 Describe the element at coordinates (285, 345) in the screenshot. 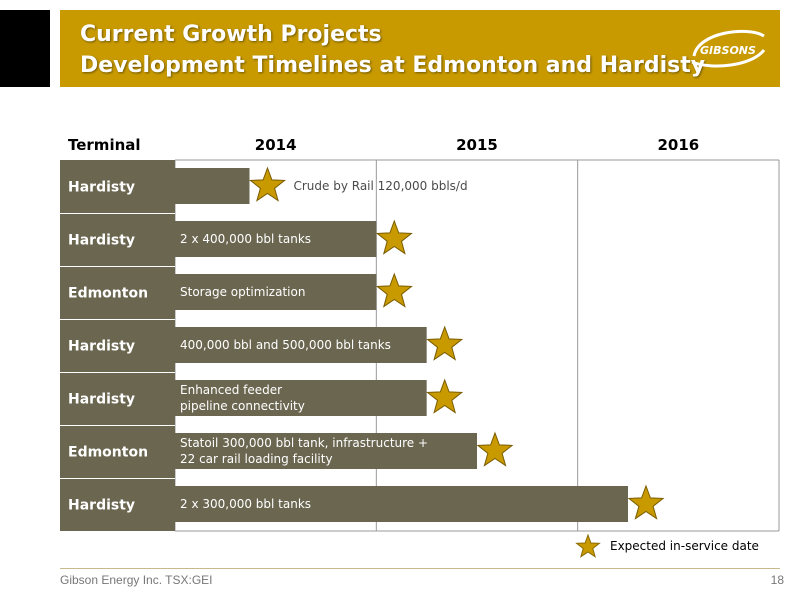

I see `project-label: 400,000 bbl and 500,000 bbl tanks` at that location.